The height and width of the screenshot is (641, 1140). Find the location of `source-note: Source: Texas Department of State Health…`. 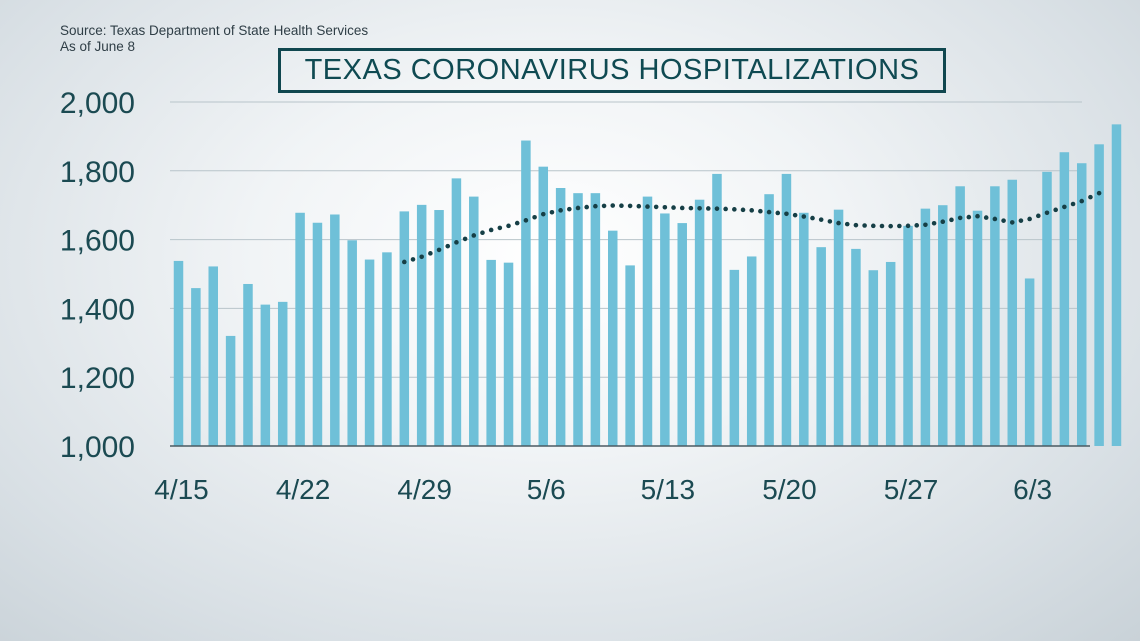

source-note: Source: Texas Department of State Health… is located at coordinates (214, 30).